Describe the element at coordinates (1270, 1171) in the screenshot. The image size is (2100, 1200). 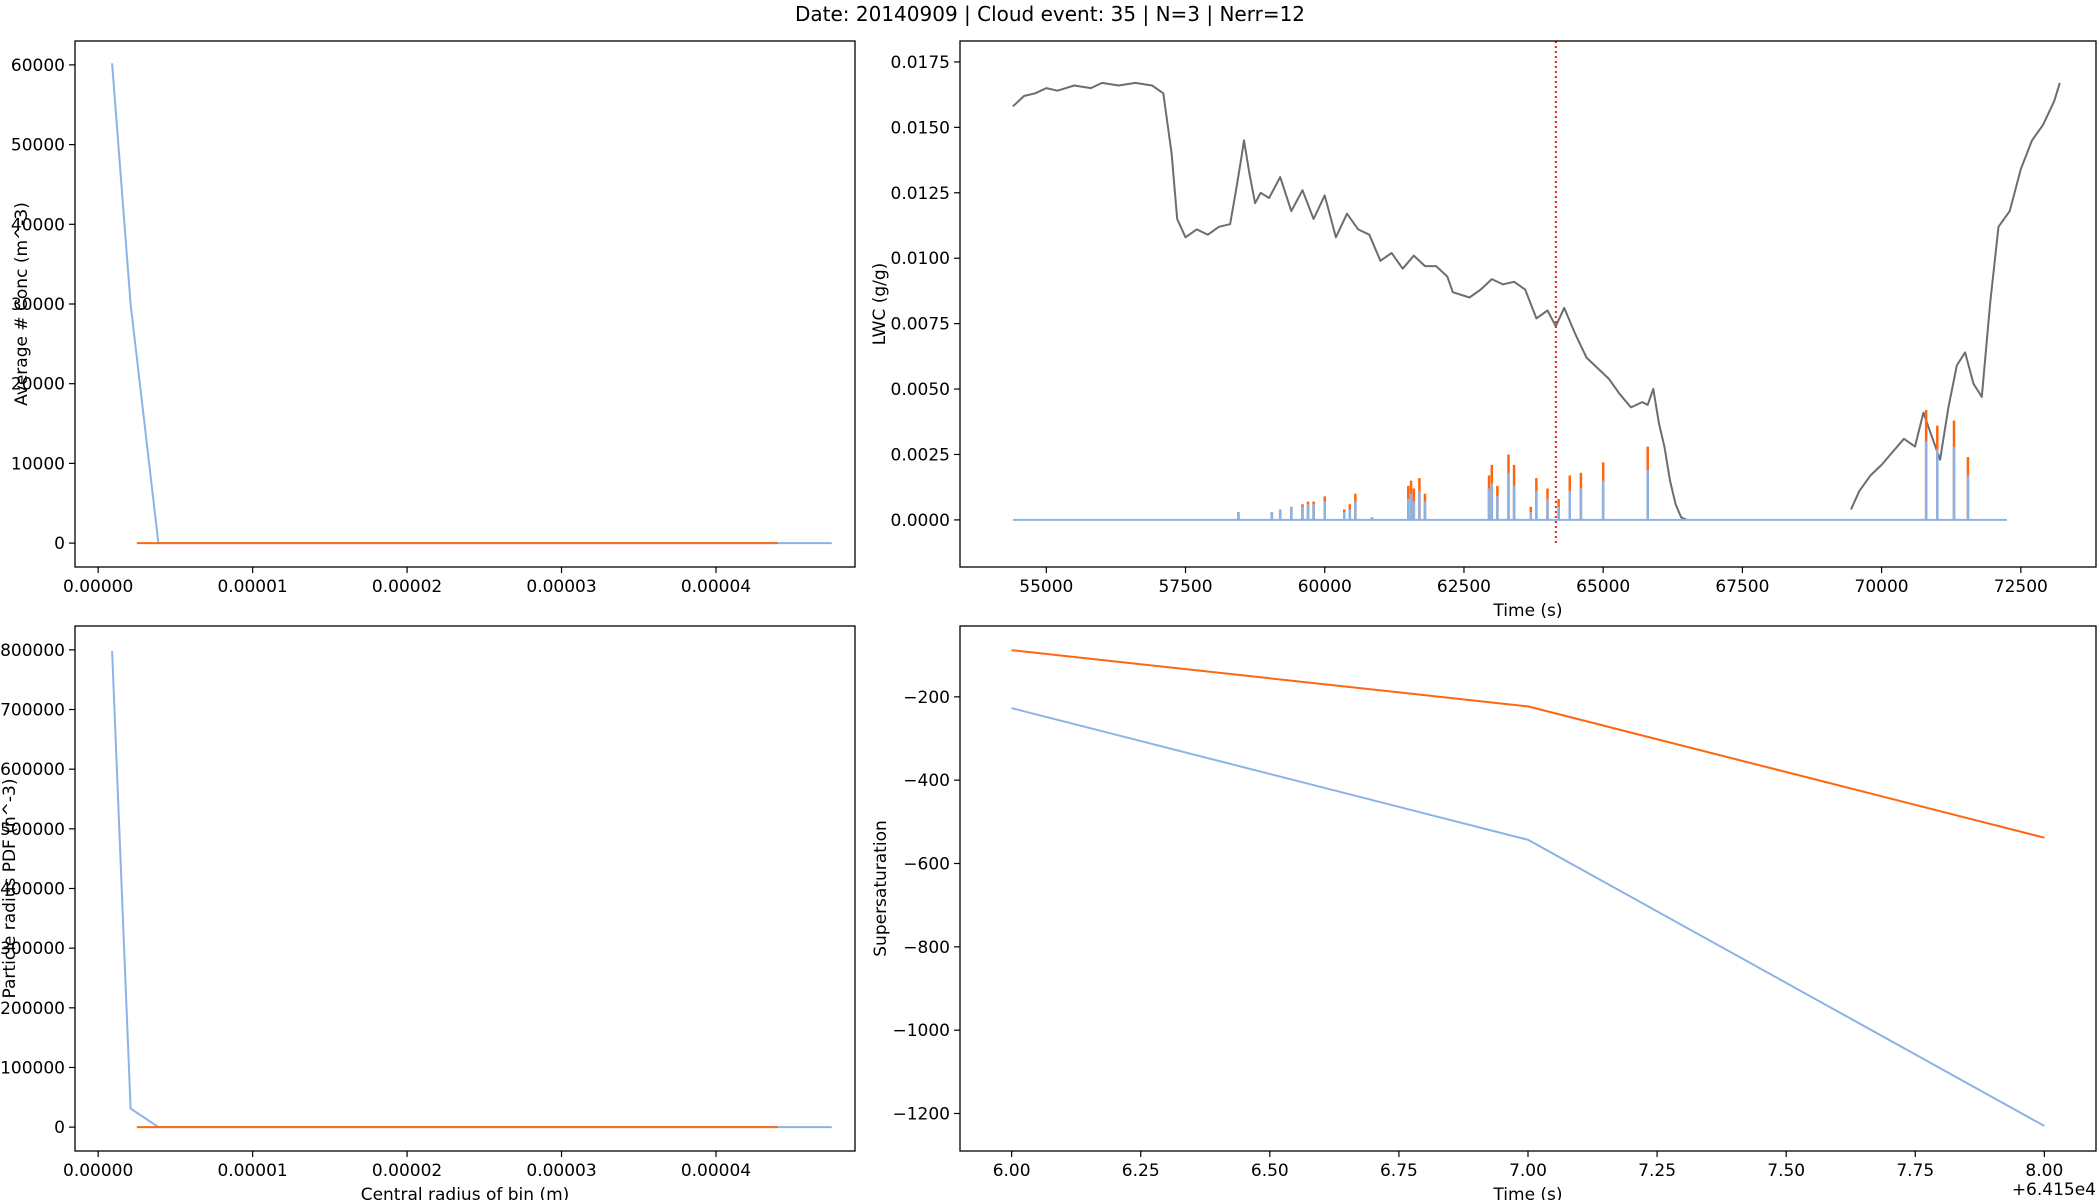
I see `ss-x-tick-label: 6.50` at that location.